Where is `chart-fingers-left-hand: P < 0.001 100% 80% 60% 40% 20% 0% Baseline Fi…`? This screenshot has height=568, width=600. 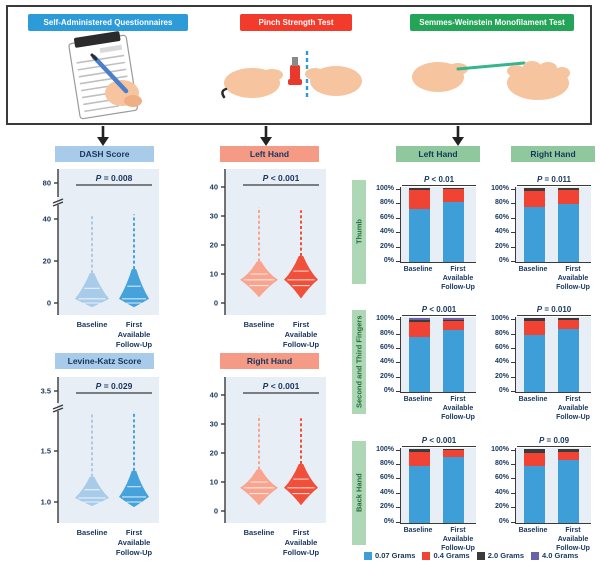 chart-fingers-left-hand: P < 0.001 100% 80% 60% 40% 20% 0% Baseline Fi… is located at coordinates (426, 363).